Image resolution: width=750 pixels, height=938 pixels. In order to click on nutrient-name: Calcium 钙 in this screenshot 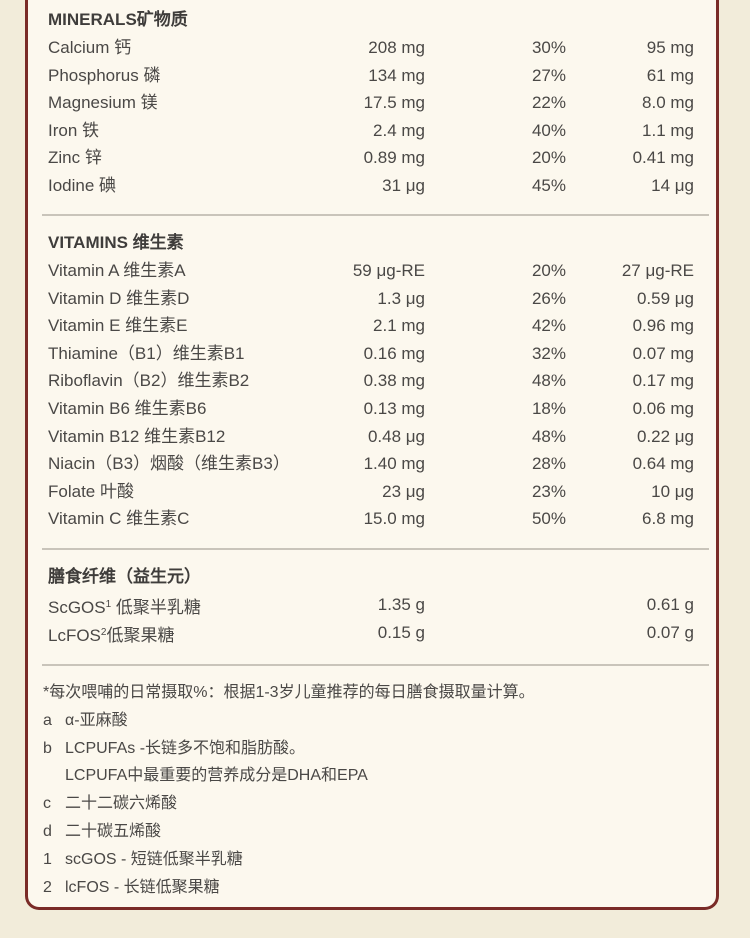, I will do `click(90, 47)`.